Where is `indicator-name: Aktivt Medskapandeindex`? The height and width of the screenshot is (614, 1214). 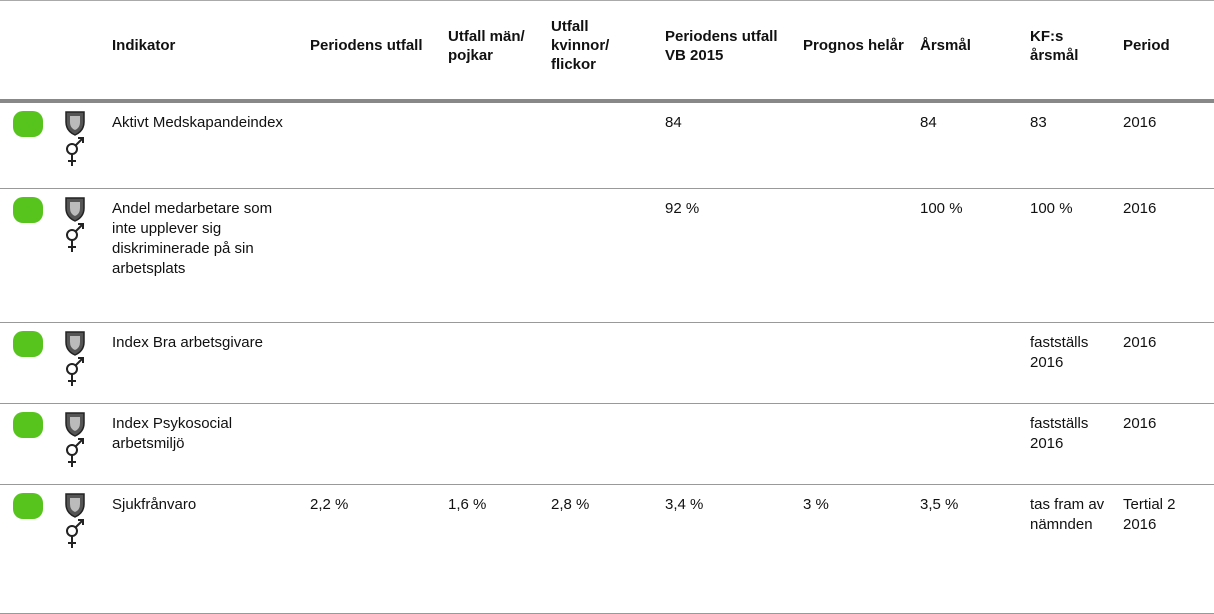 indicator-name: Aktivt Medskapandeindex is located at coordinates (203, 144).